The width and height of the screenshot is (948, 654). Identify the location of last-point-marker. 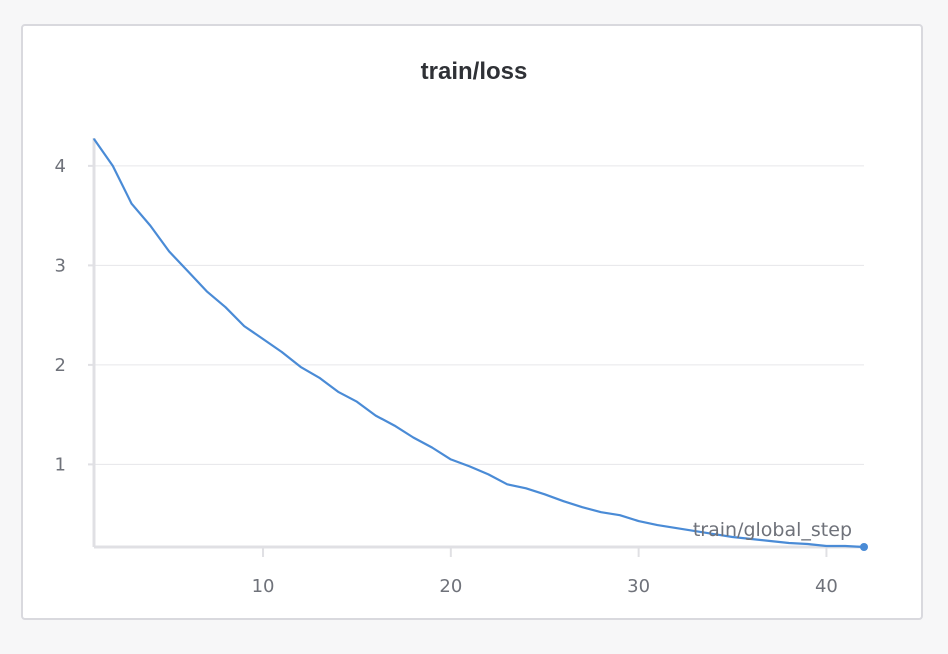
(864, 547).